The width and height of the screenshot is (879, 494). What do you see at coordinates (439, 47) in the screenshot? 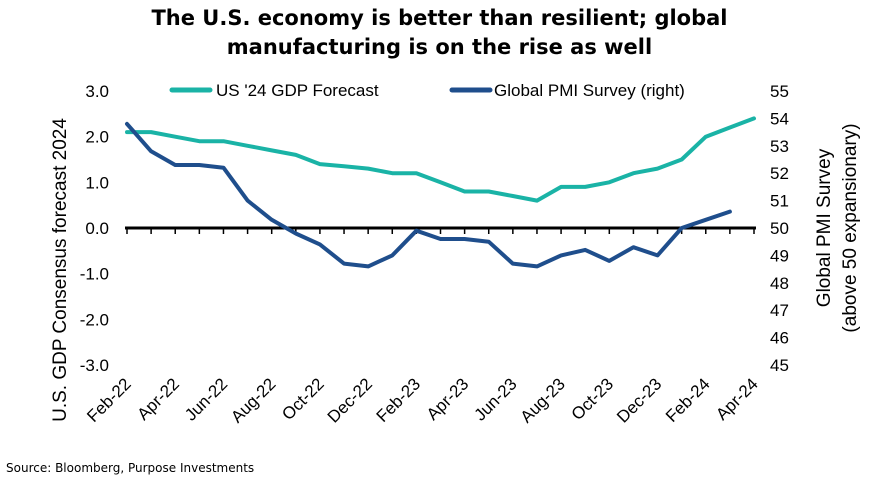
I see `chart-title-line2: manufacturing is on the rise as well` at bounding box center [439, 47].